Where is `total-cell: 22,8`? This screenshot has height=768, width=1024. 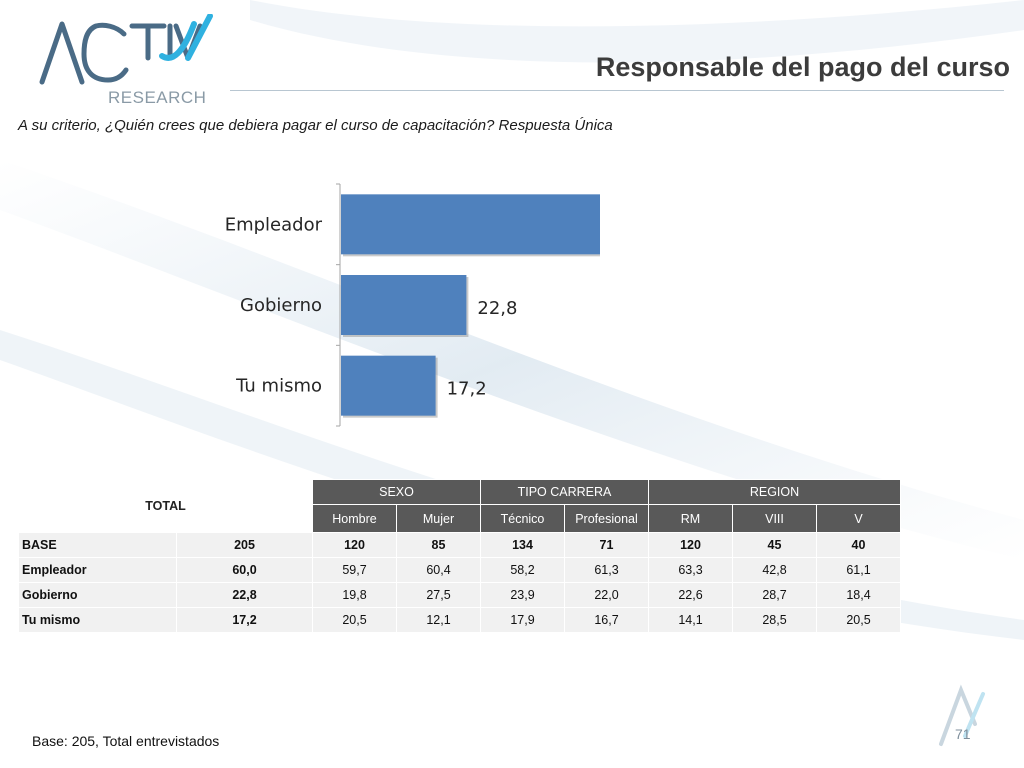 total-cell: 22,8 is located at coordinates (244, 595).